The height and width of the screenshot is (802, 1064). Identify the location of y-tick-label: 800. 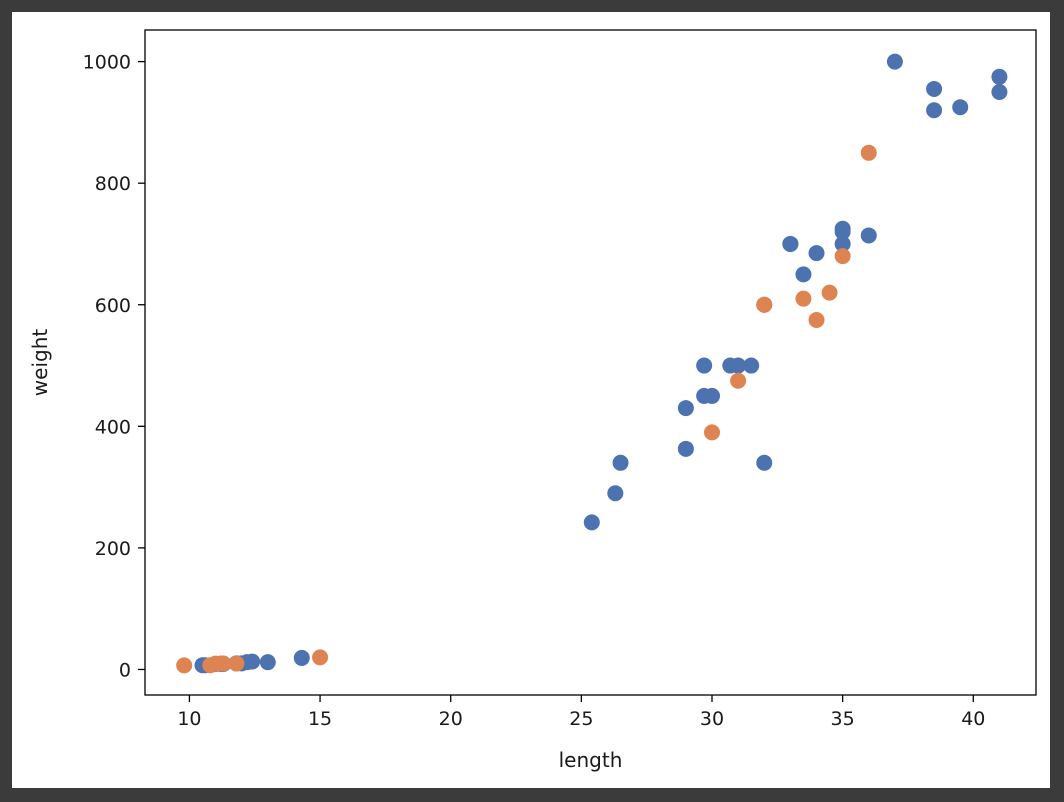
(113, 184).